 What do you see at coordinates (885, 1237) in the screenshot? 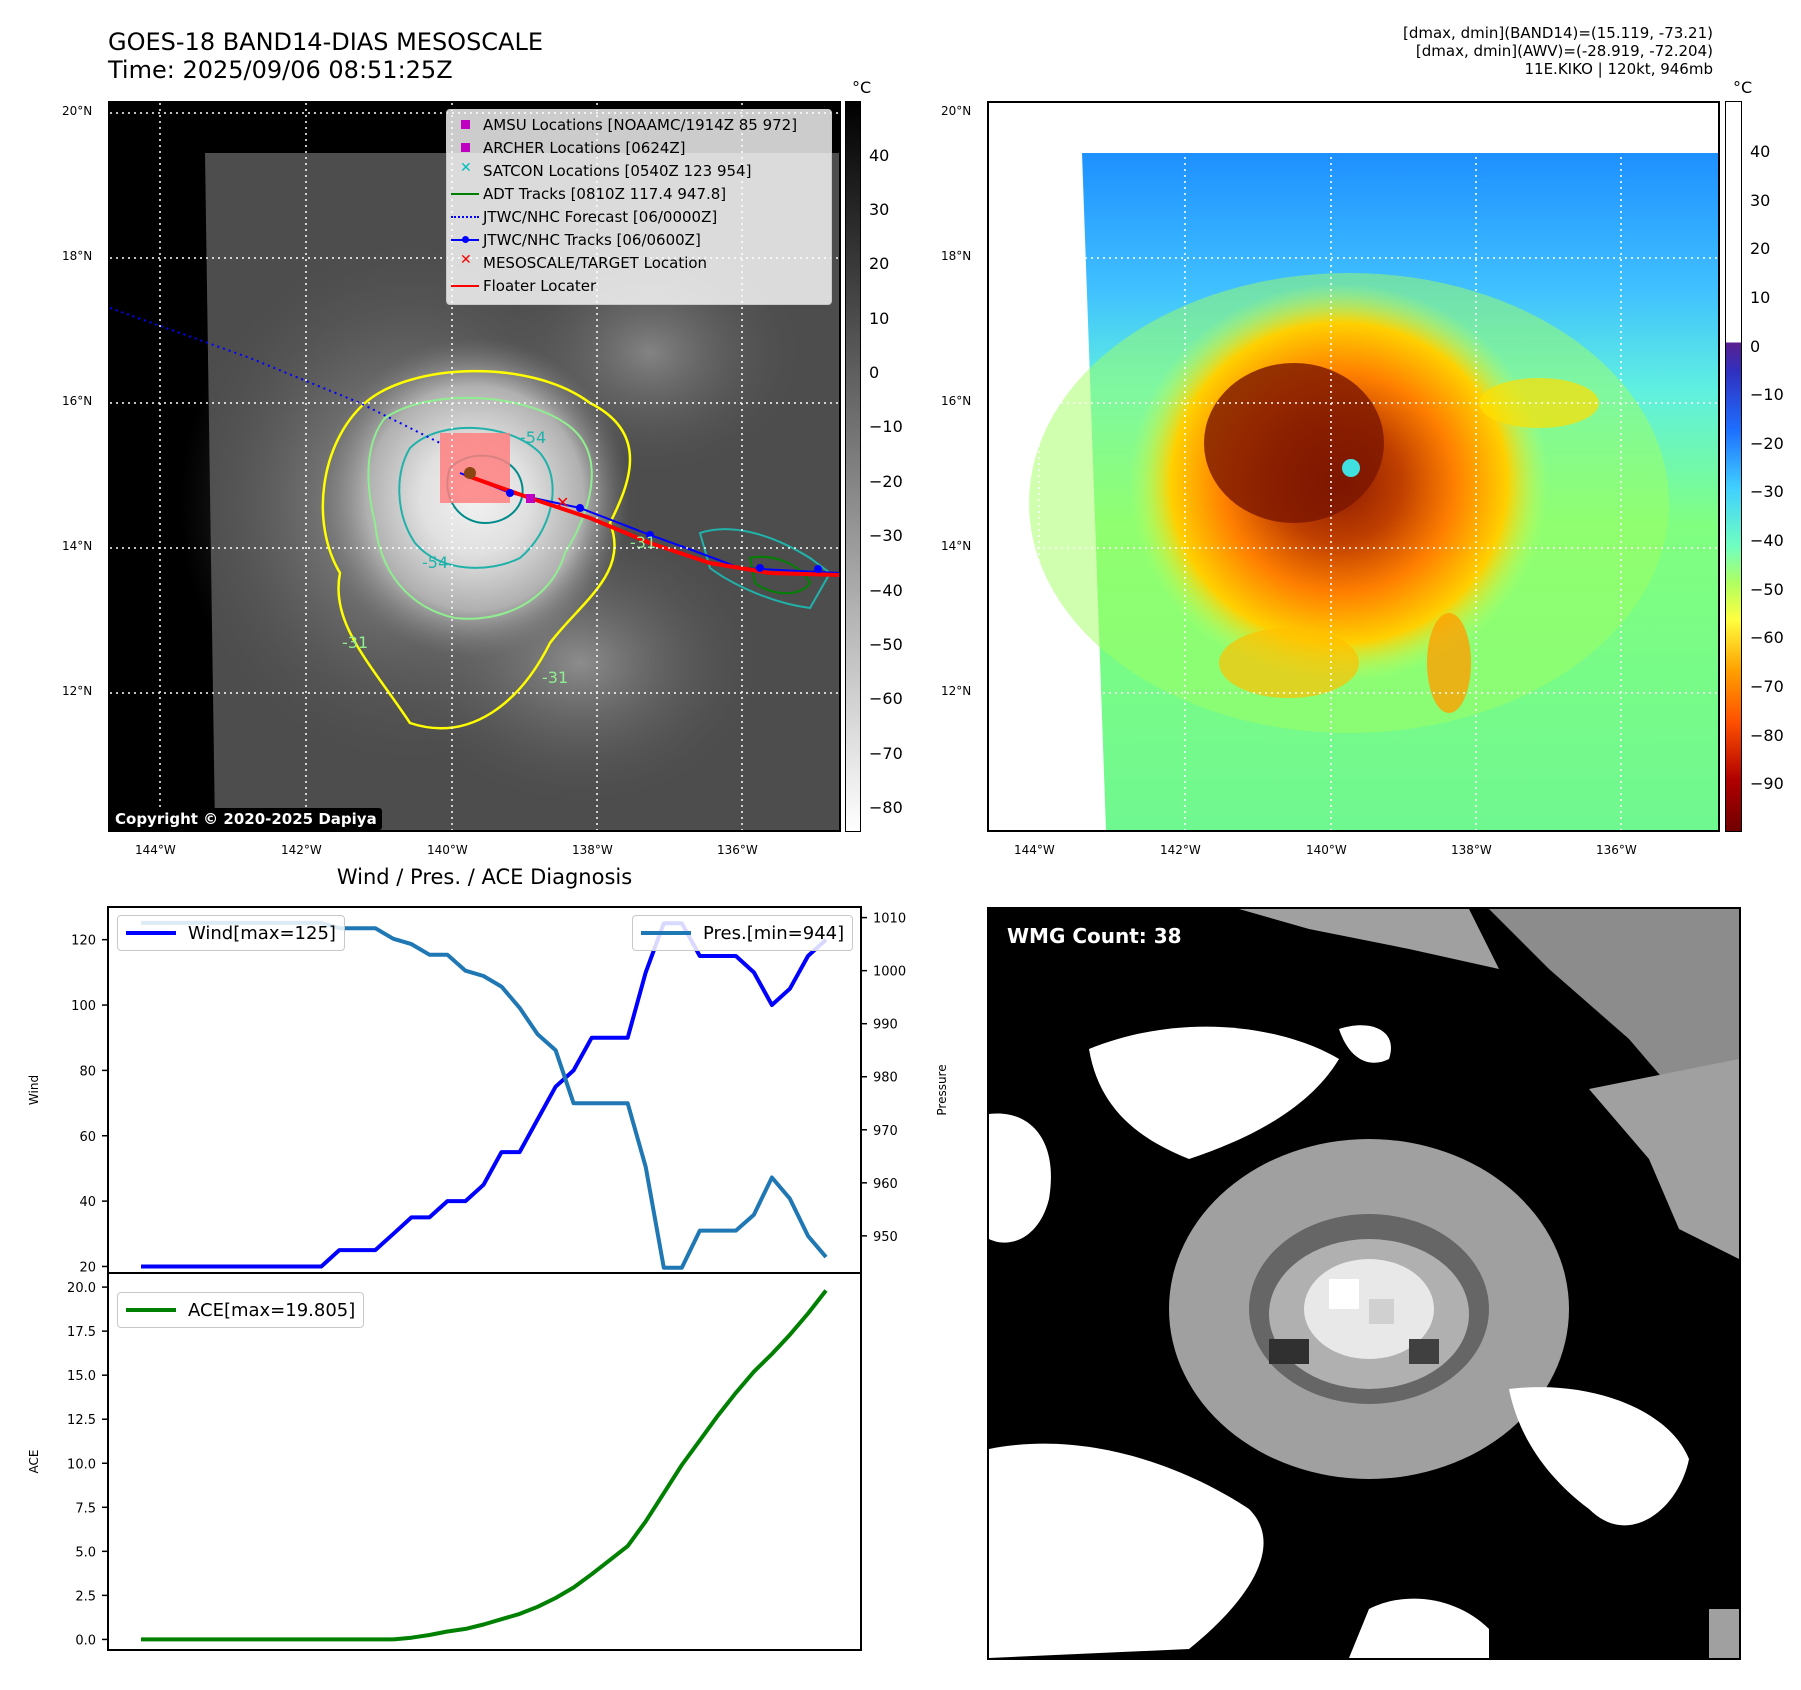
I see `y2-tick-label: 950` at bounding box center [885, 1237].